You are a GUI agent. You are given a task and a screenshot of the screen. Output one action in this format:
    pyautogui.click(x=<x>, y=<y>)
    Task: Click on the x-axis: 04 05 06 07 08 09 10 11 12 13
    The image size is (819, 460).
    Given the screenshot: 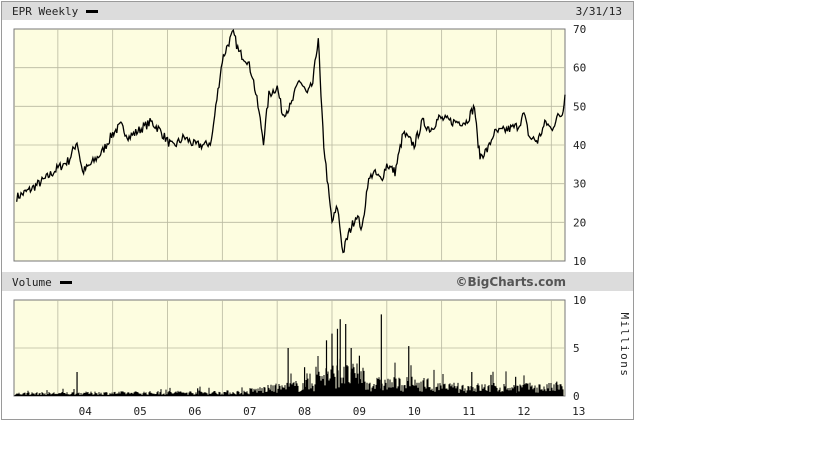 What is the action you would take?
    pyautogui.click(x=332, y=411)
    